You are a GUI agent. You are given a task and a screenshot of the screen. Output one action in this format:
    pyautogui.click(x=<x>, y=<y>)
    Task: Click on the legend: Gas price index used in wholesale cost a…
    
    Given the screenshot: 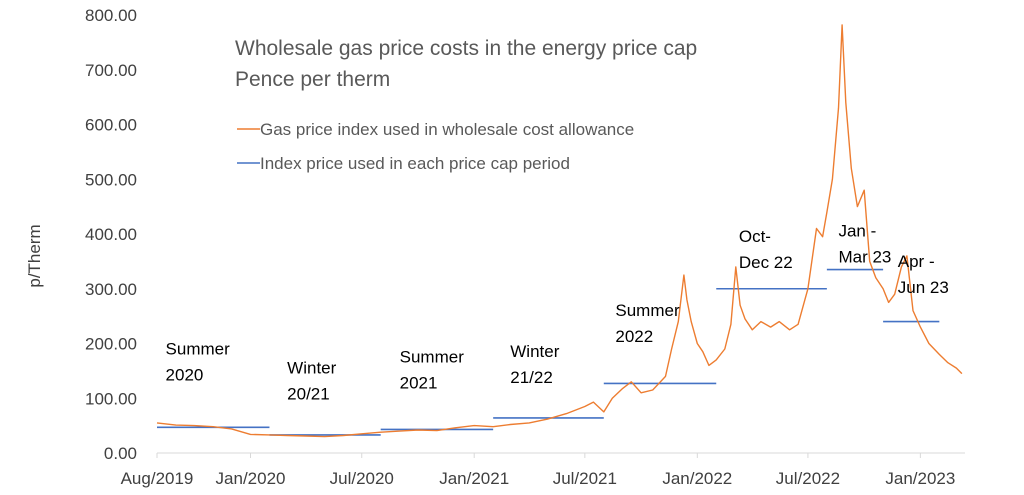 What is the action you would take?
    pyautogui.click(x=435, y=146)
    